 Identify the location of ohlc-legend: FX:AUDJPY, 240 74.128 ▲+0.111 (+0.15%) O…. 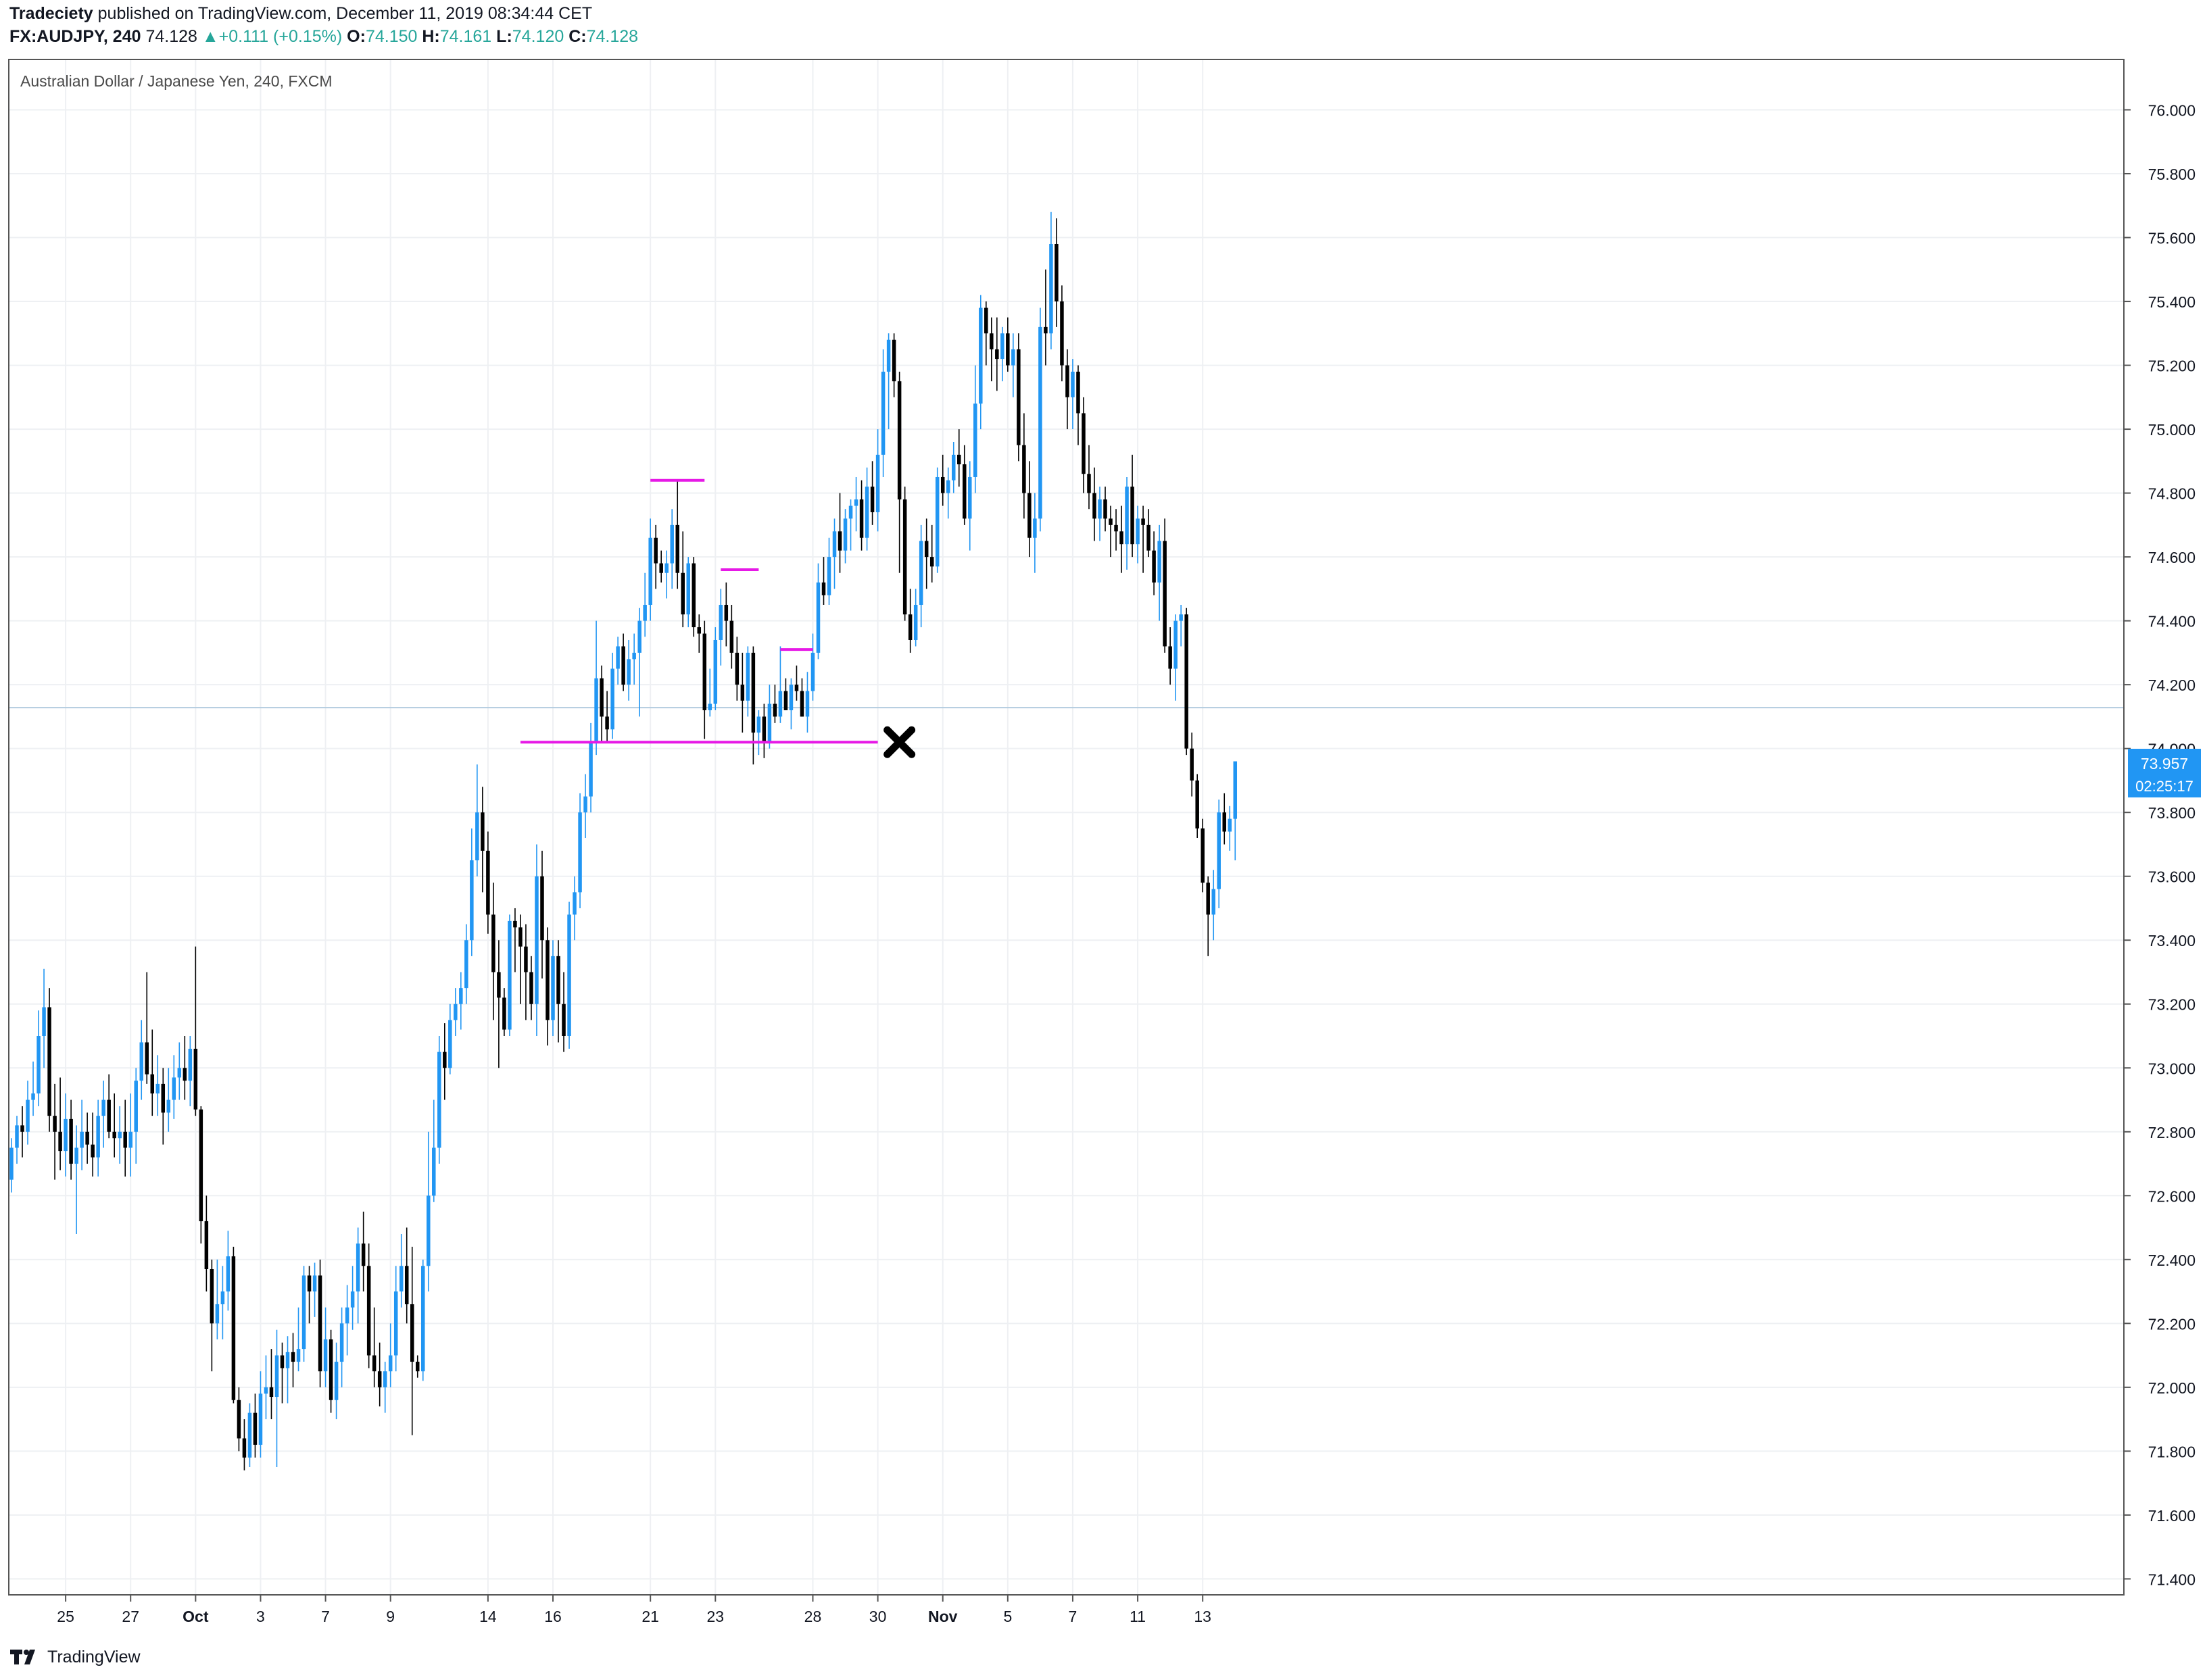
(324, 37).